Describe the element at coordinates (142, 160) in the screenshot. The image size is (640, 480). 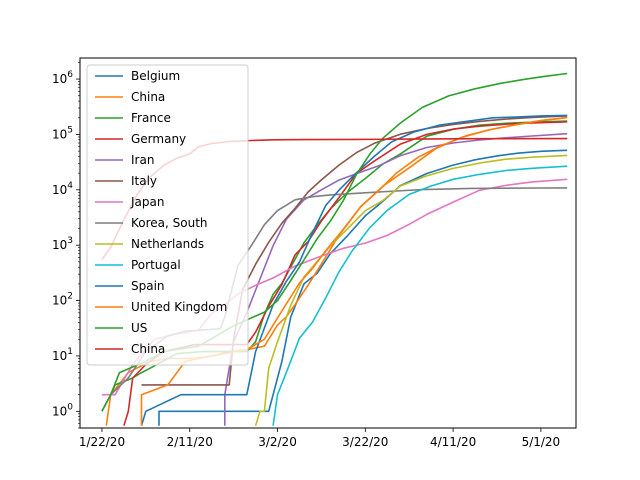
I see `legend-label: Iran` at that location.